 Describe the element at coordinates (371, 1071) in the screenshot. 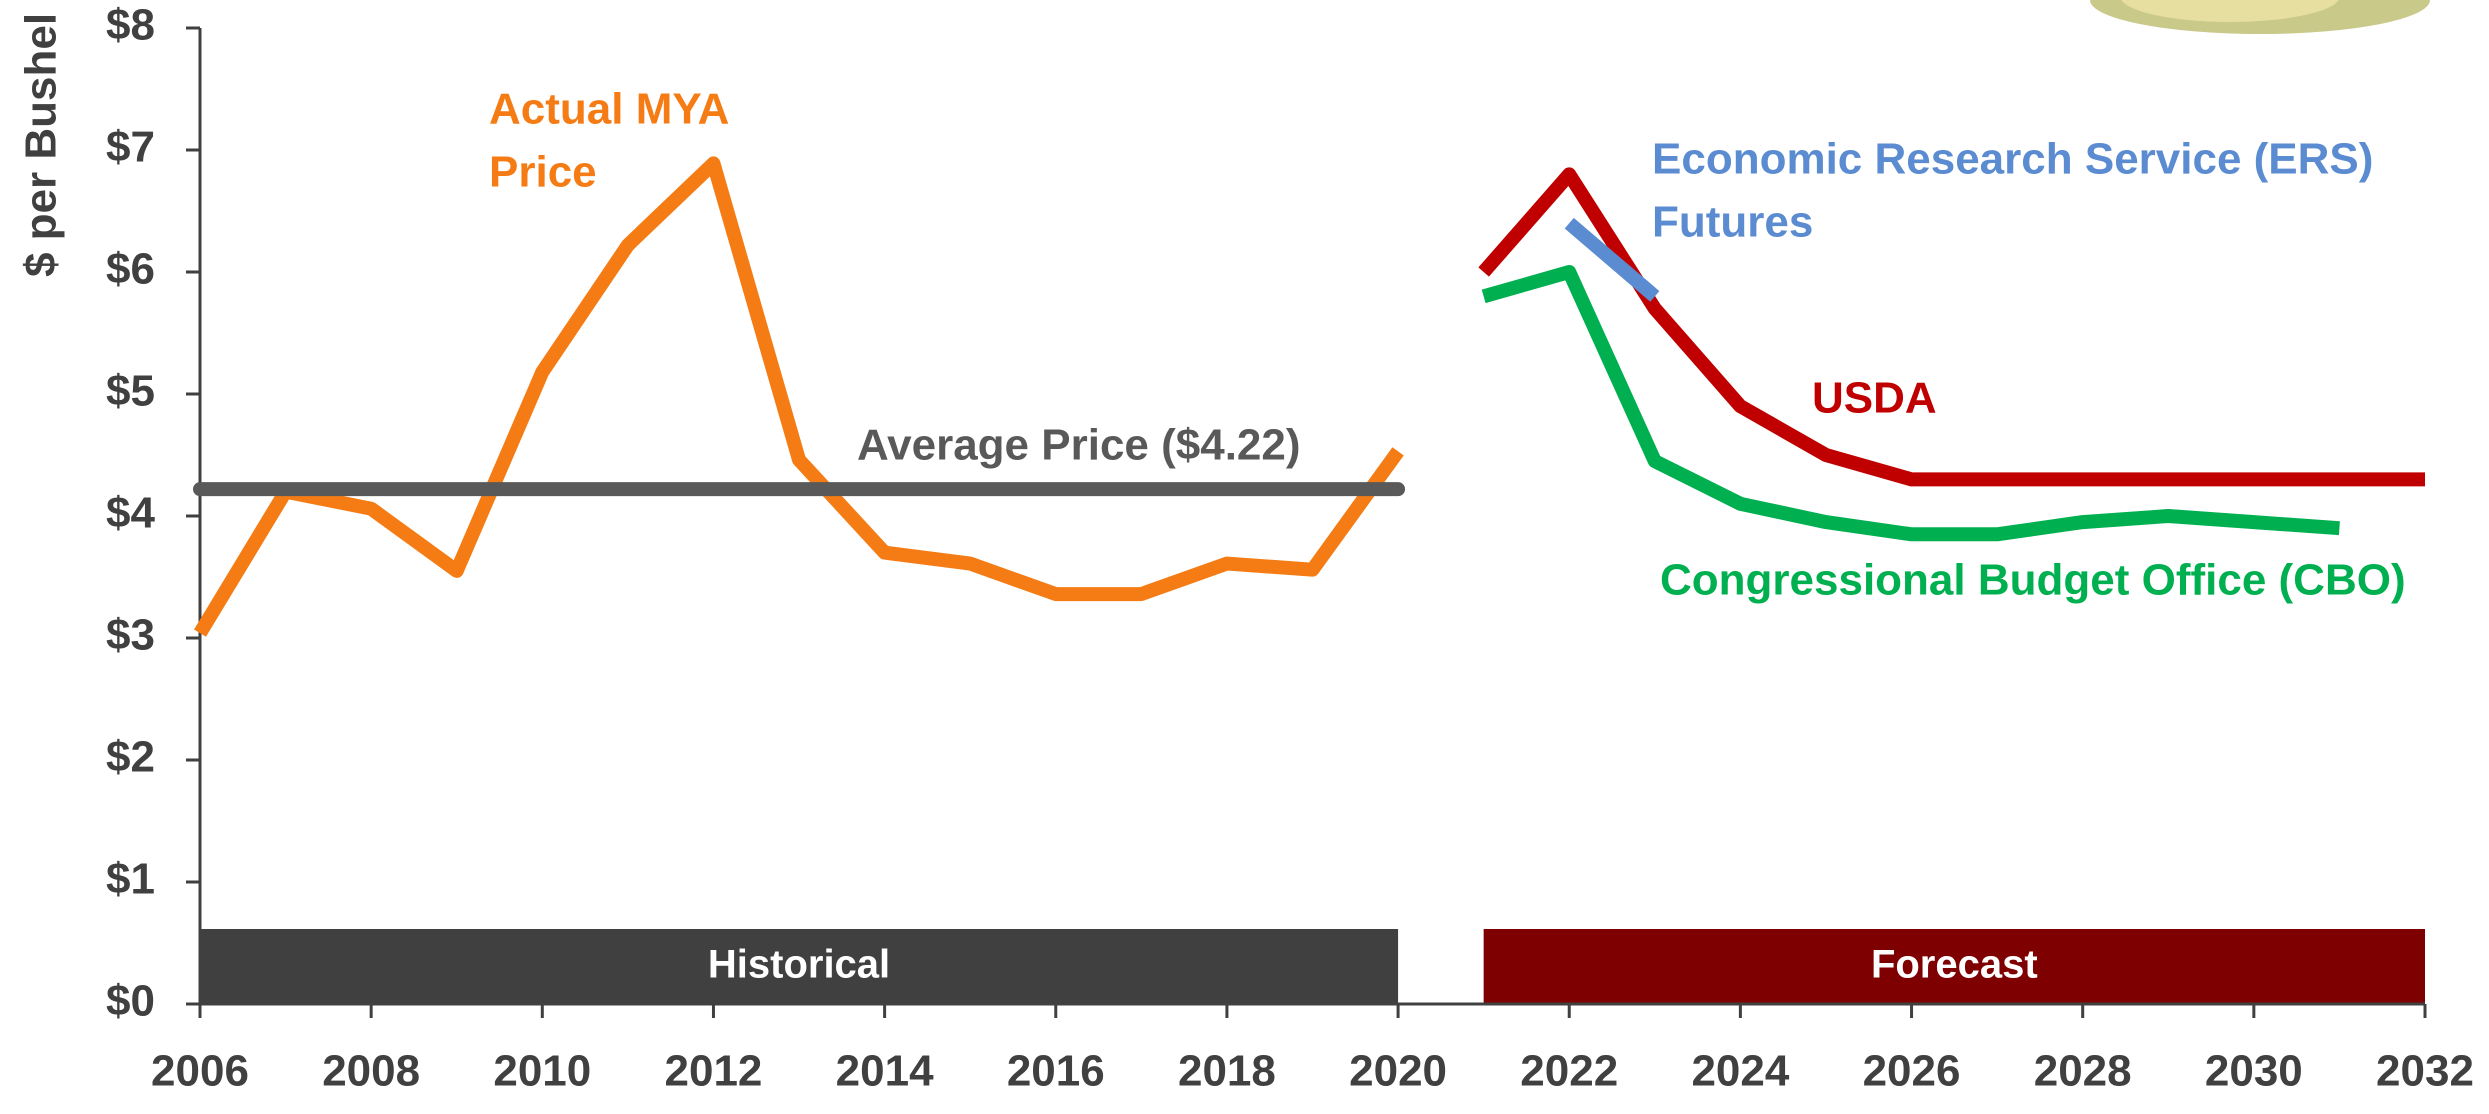

I see `x-tick-label: 2008` at that location.